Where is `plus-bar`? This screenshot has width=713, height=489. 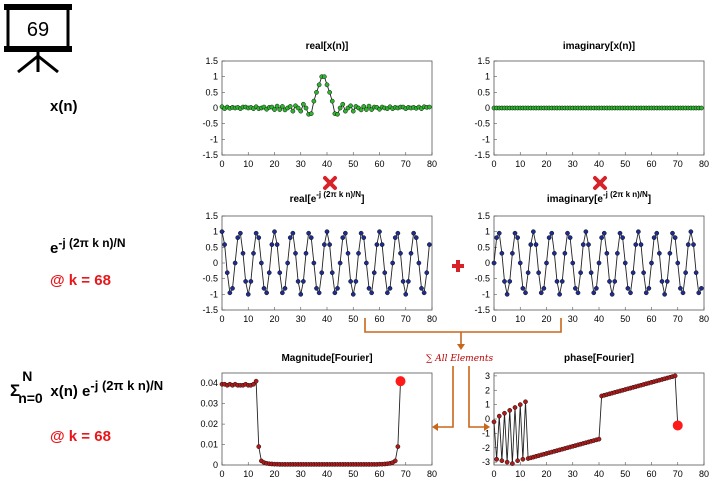
plus-bar is located at coordinates (458, 266).